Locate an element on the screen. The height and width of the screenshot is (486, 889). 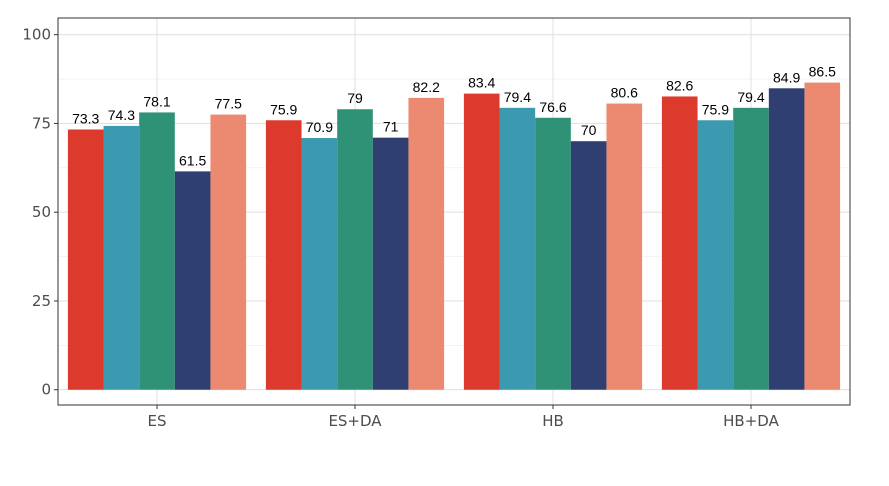
y-tick-label: 25 is located at coordinates (41, 301).